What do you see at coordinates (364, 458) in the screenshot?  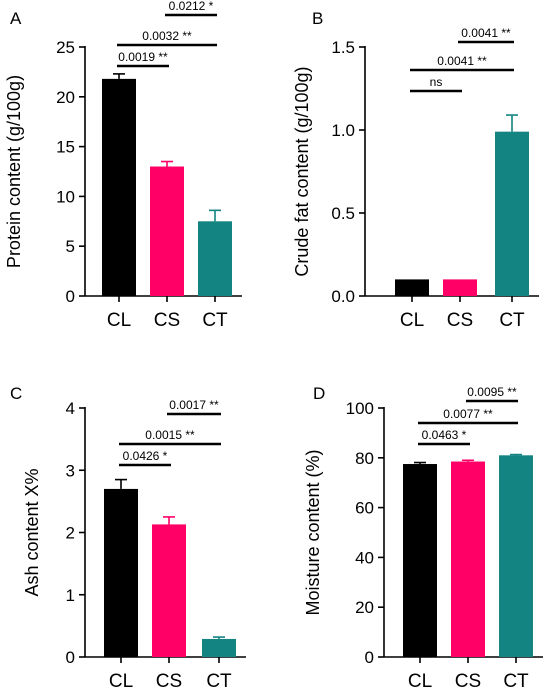 I see `y-tick-label: 80` at bounding box center [364, 458].